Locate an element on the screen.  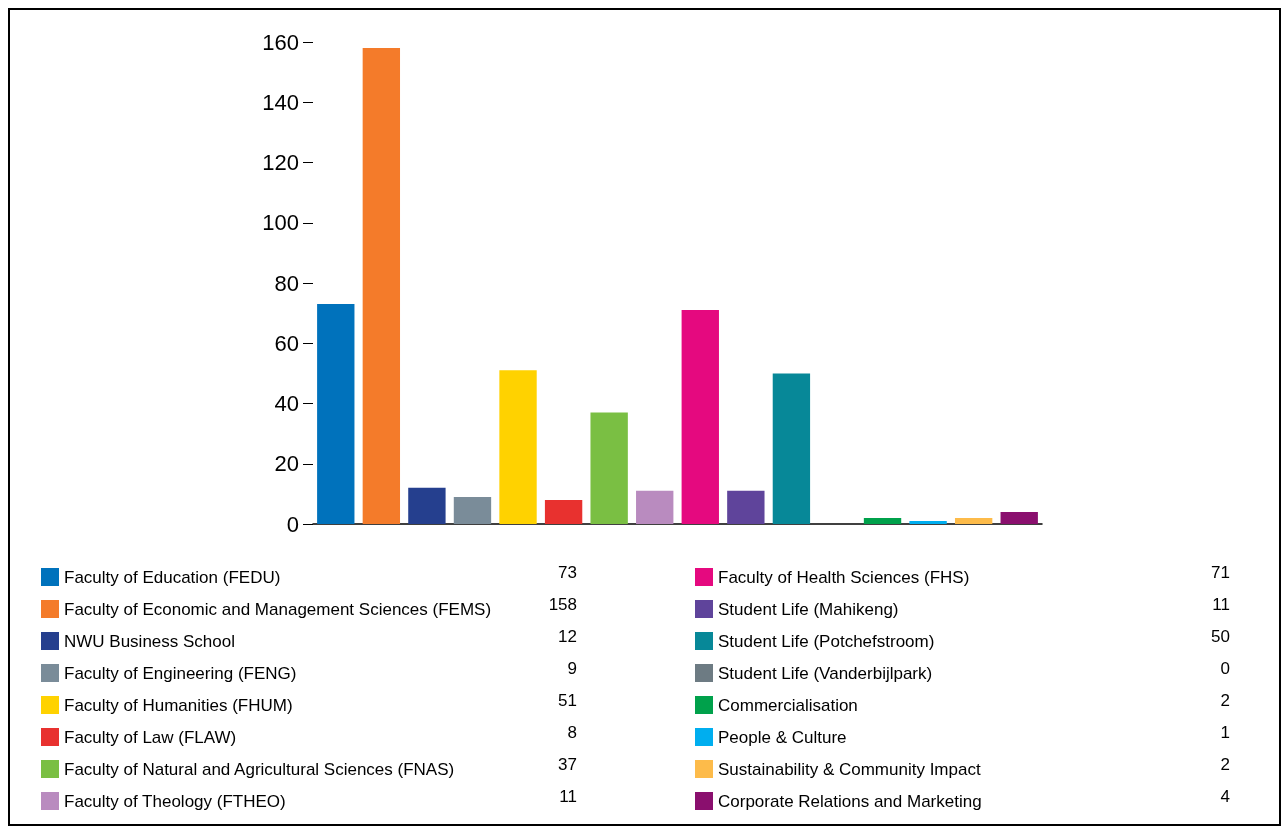
text: 0 is located at coordinates (1225, 668).